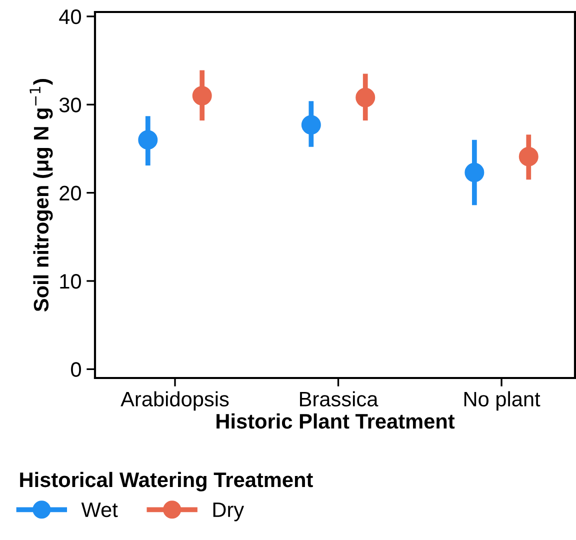 The width and height of the screenshot is (576, 540). What do you see at coordinates (99, 510) in the screenshot?
I see `legend-label: Wet` at bounding box center [99, 510].